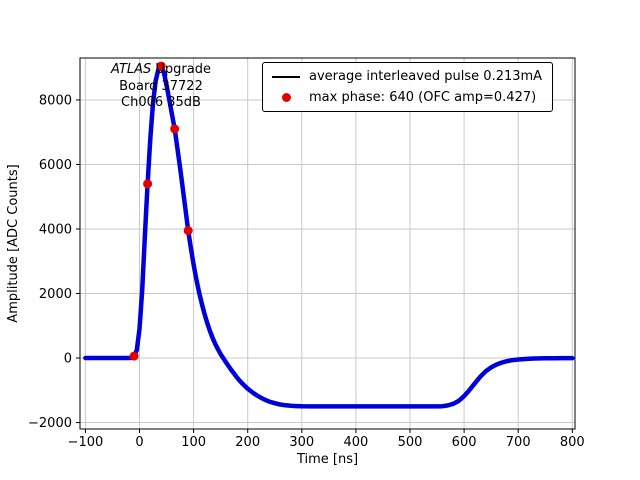  I want to click on x-tick-label: 600, so click(464, 442).